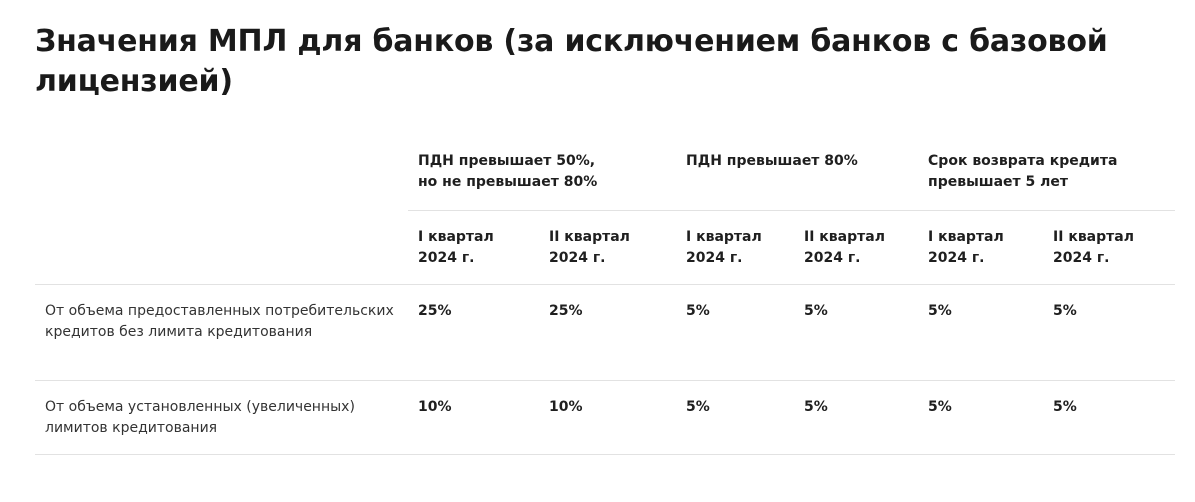  I want to click on group-header-pdn-50-80: ПДН превышает 50%, но не превышает 80%, so click(508, 171).